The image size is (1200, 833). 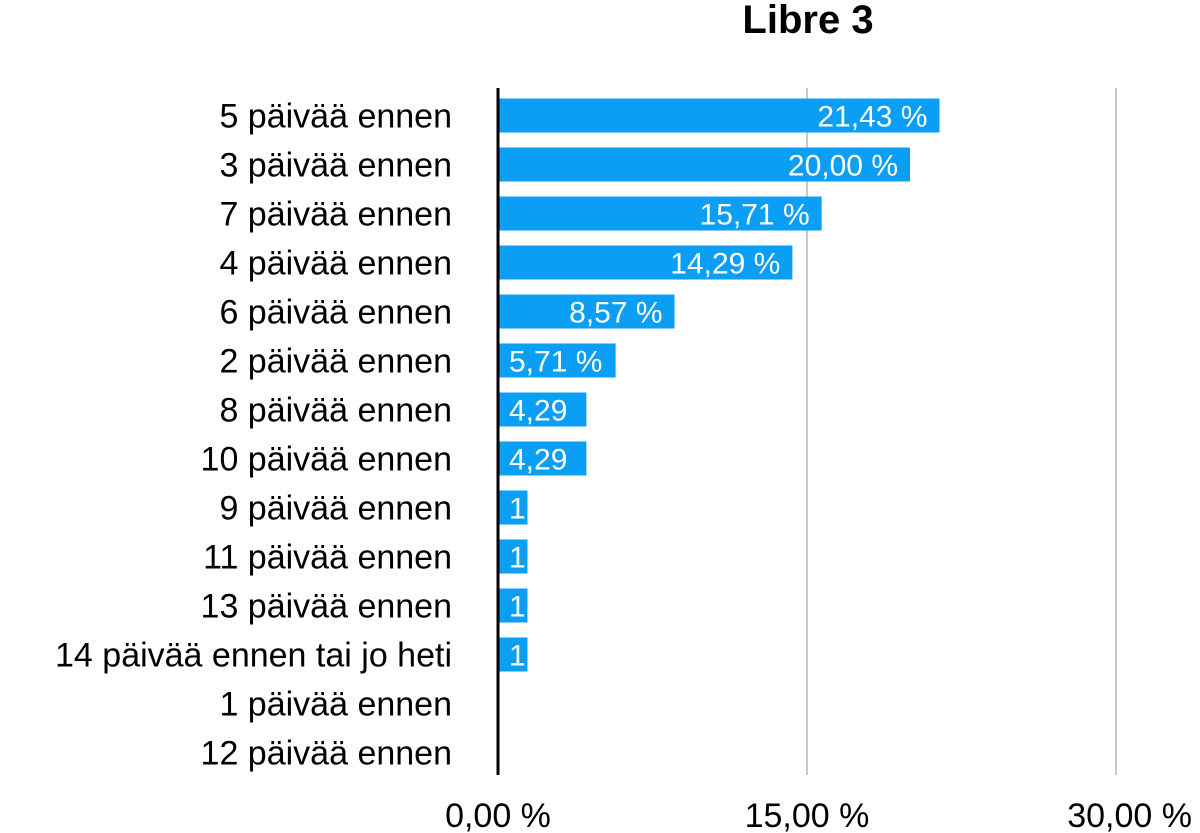 I want to click on data-label: 21,43 %, so click(x=872, y=117).